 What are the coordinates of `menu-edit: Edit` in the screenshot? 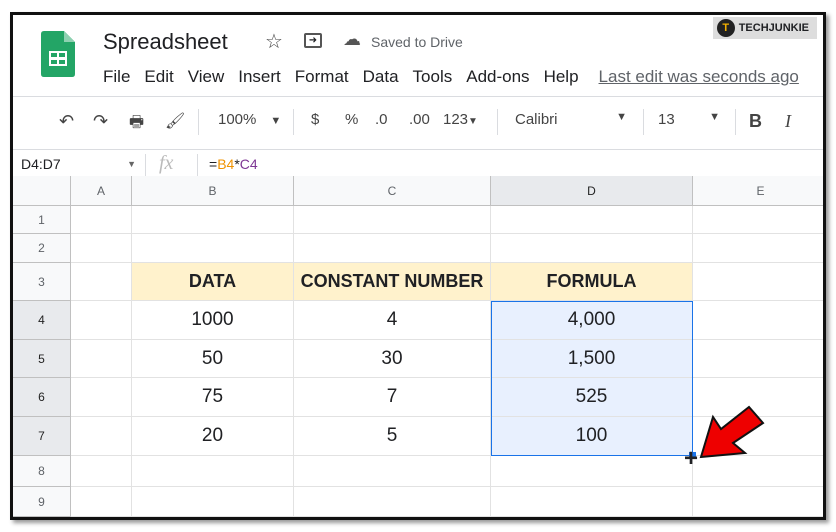 It's located at (159, 76).